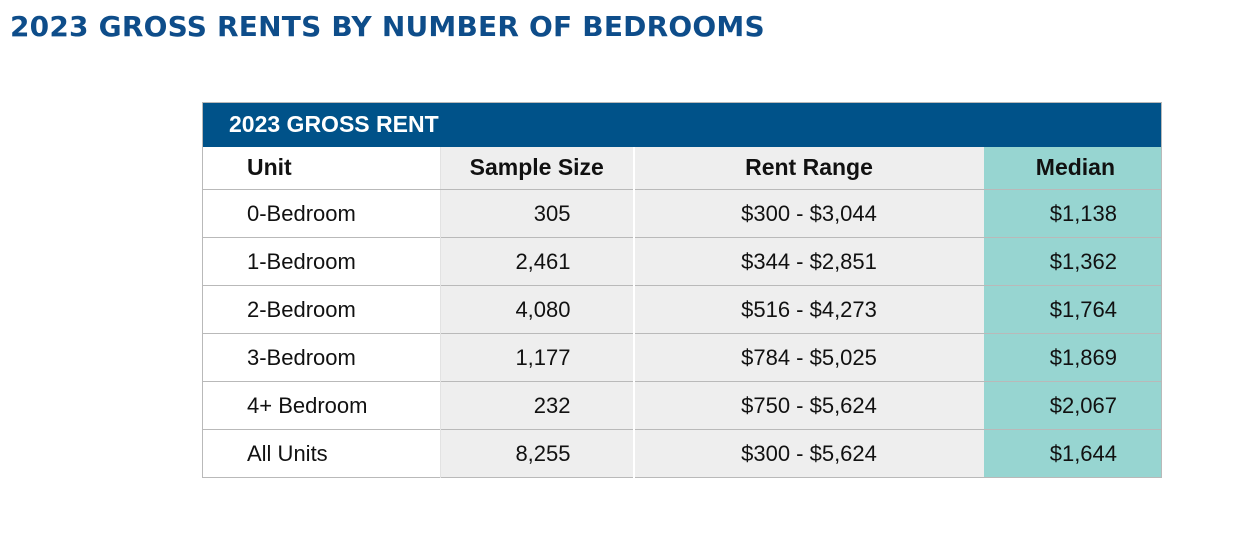 Image resolution: width=1254 pixels, height=542 pixels. I want to click on table-row: 0-Bedroom 305 $300 - $3,044 $1,138, so click(682, 213).